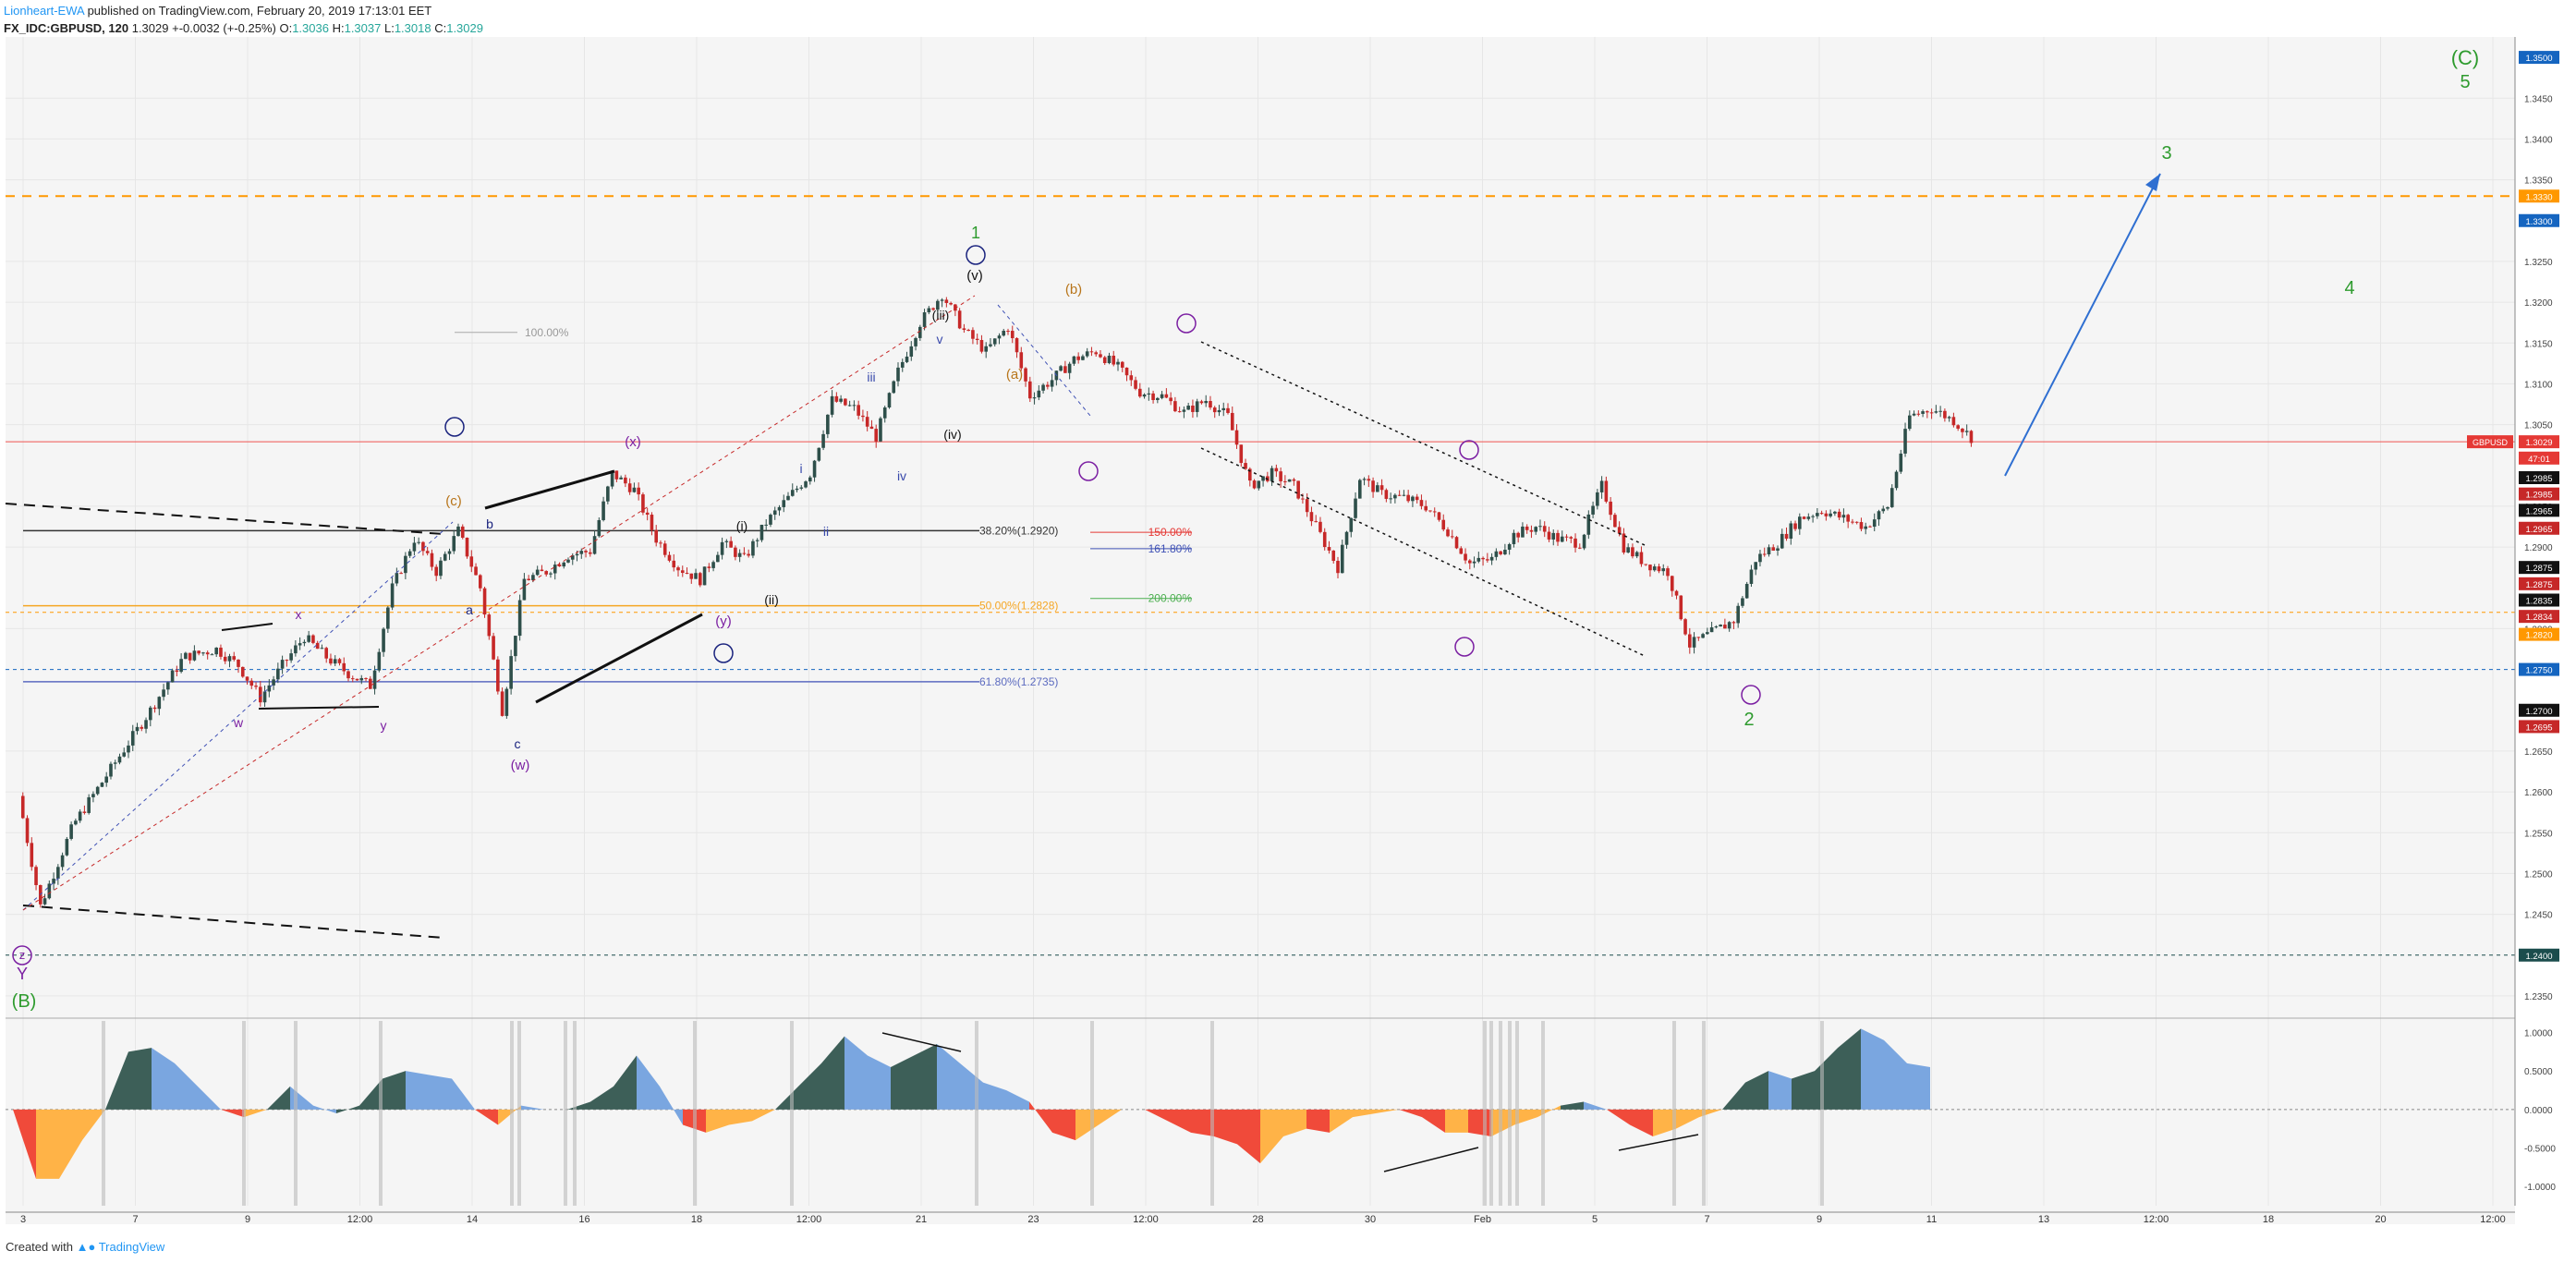 The height and width of the screenshot is (1263, 2576). What do you see at coordinates (44, 11) in the screenshot?
I see `author-link: Lionheart-EWA` at bounding box center [44, 11].